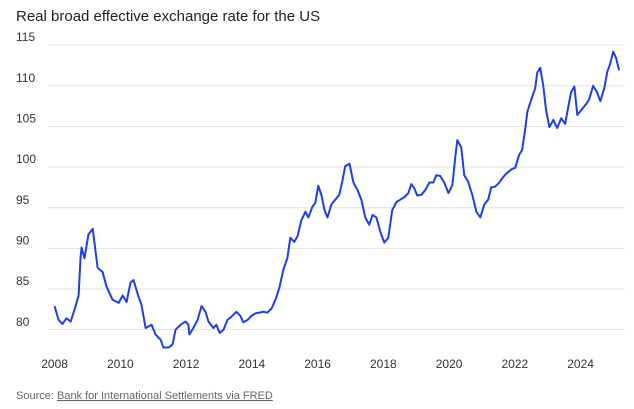 The image size is (634, 409). What do you see at coordinates (26, 159) in the screenshot?
I see `y-tick-label: 100` at bounding box center [26, 159].